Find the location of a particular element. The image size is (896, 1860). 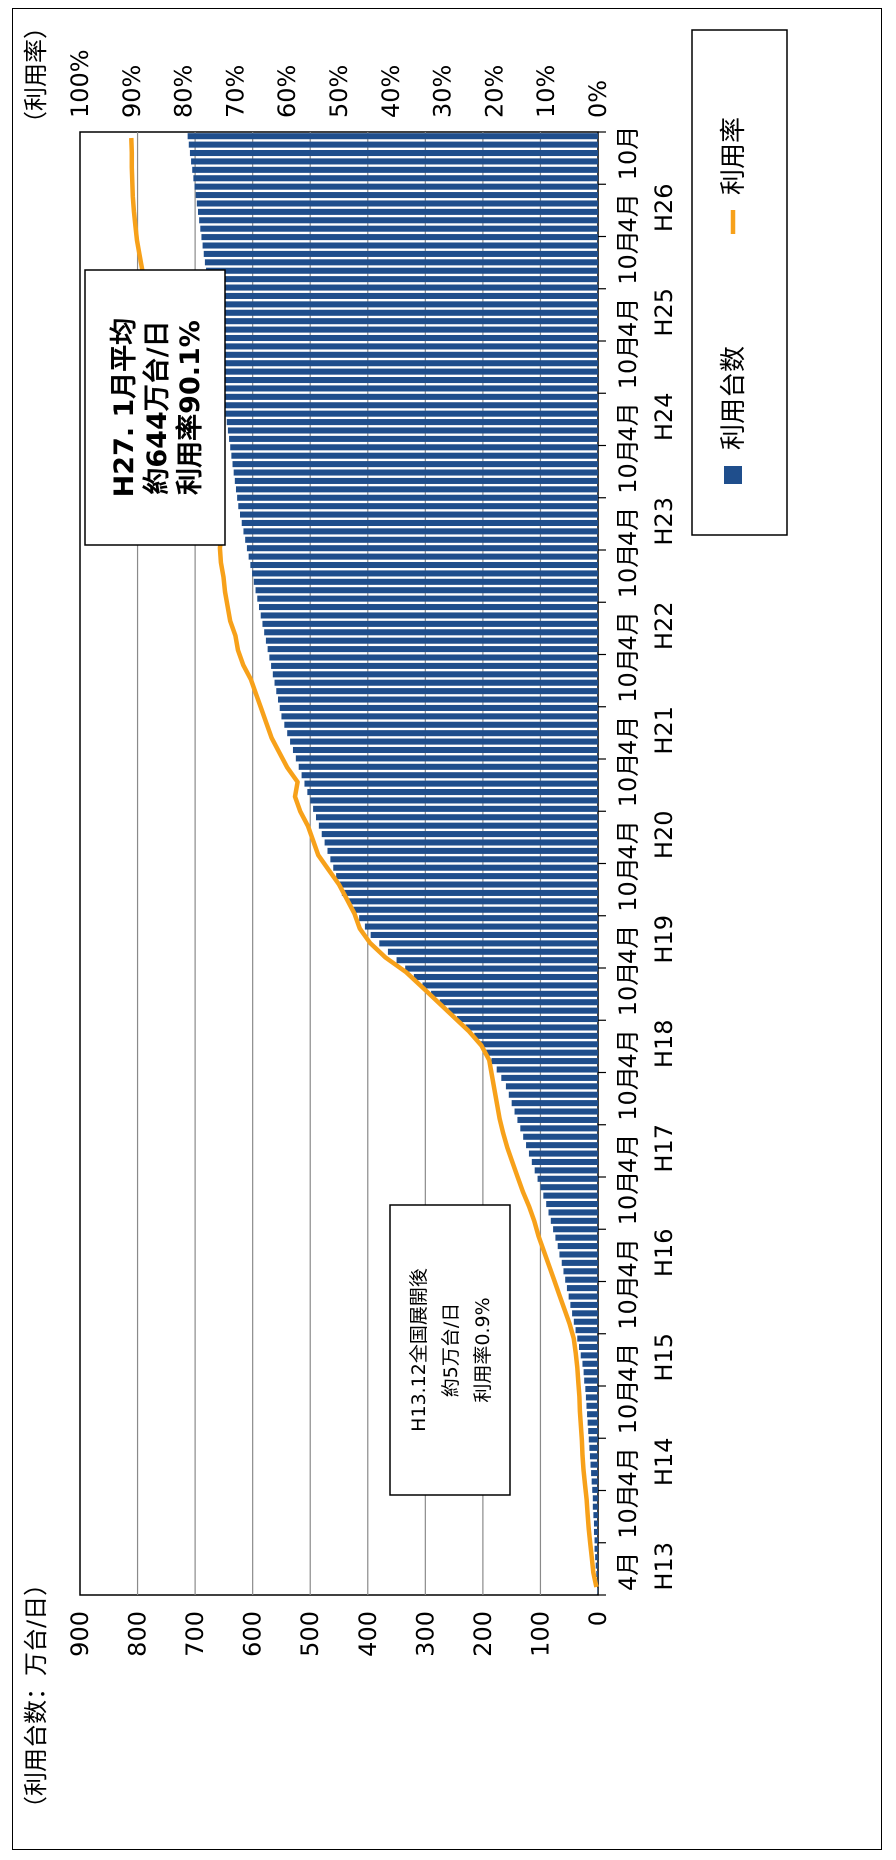

x-year-label: H23 is located at coordinates (664, 521).